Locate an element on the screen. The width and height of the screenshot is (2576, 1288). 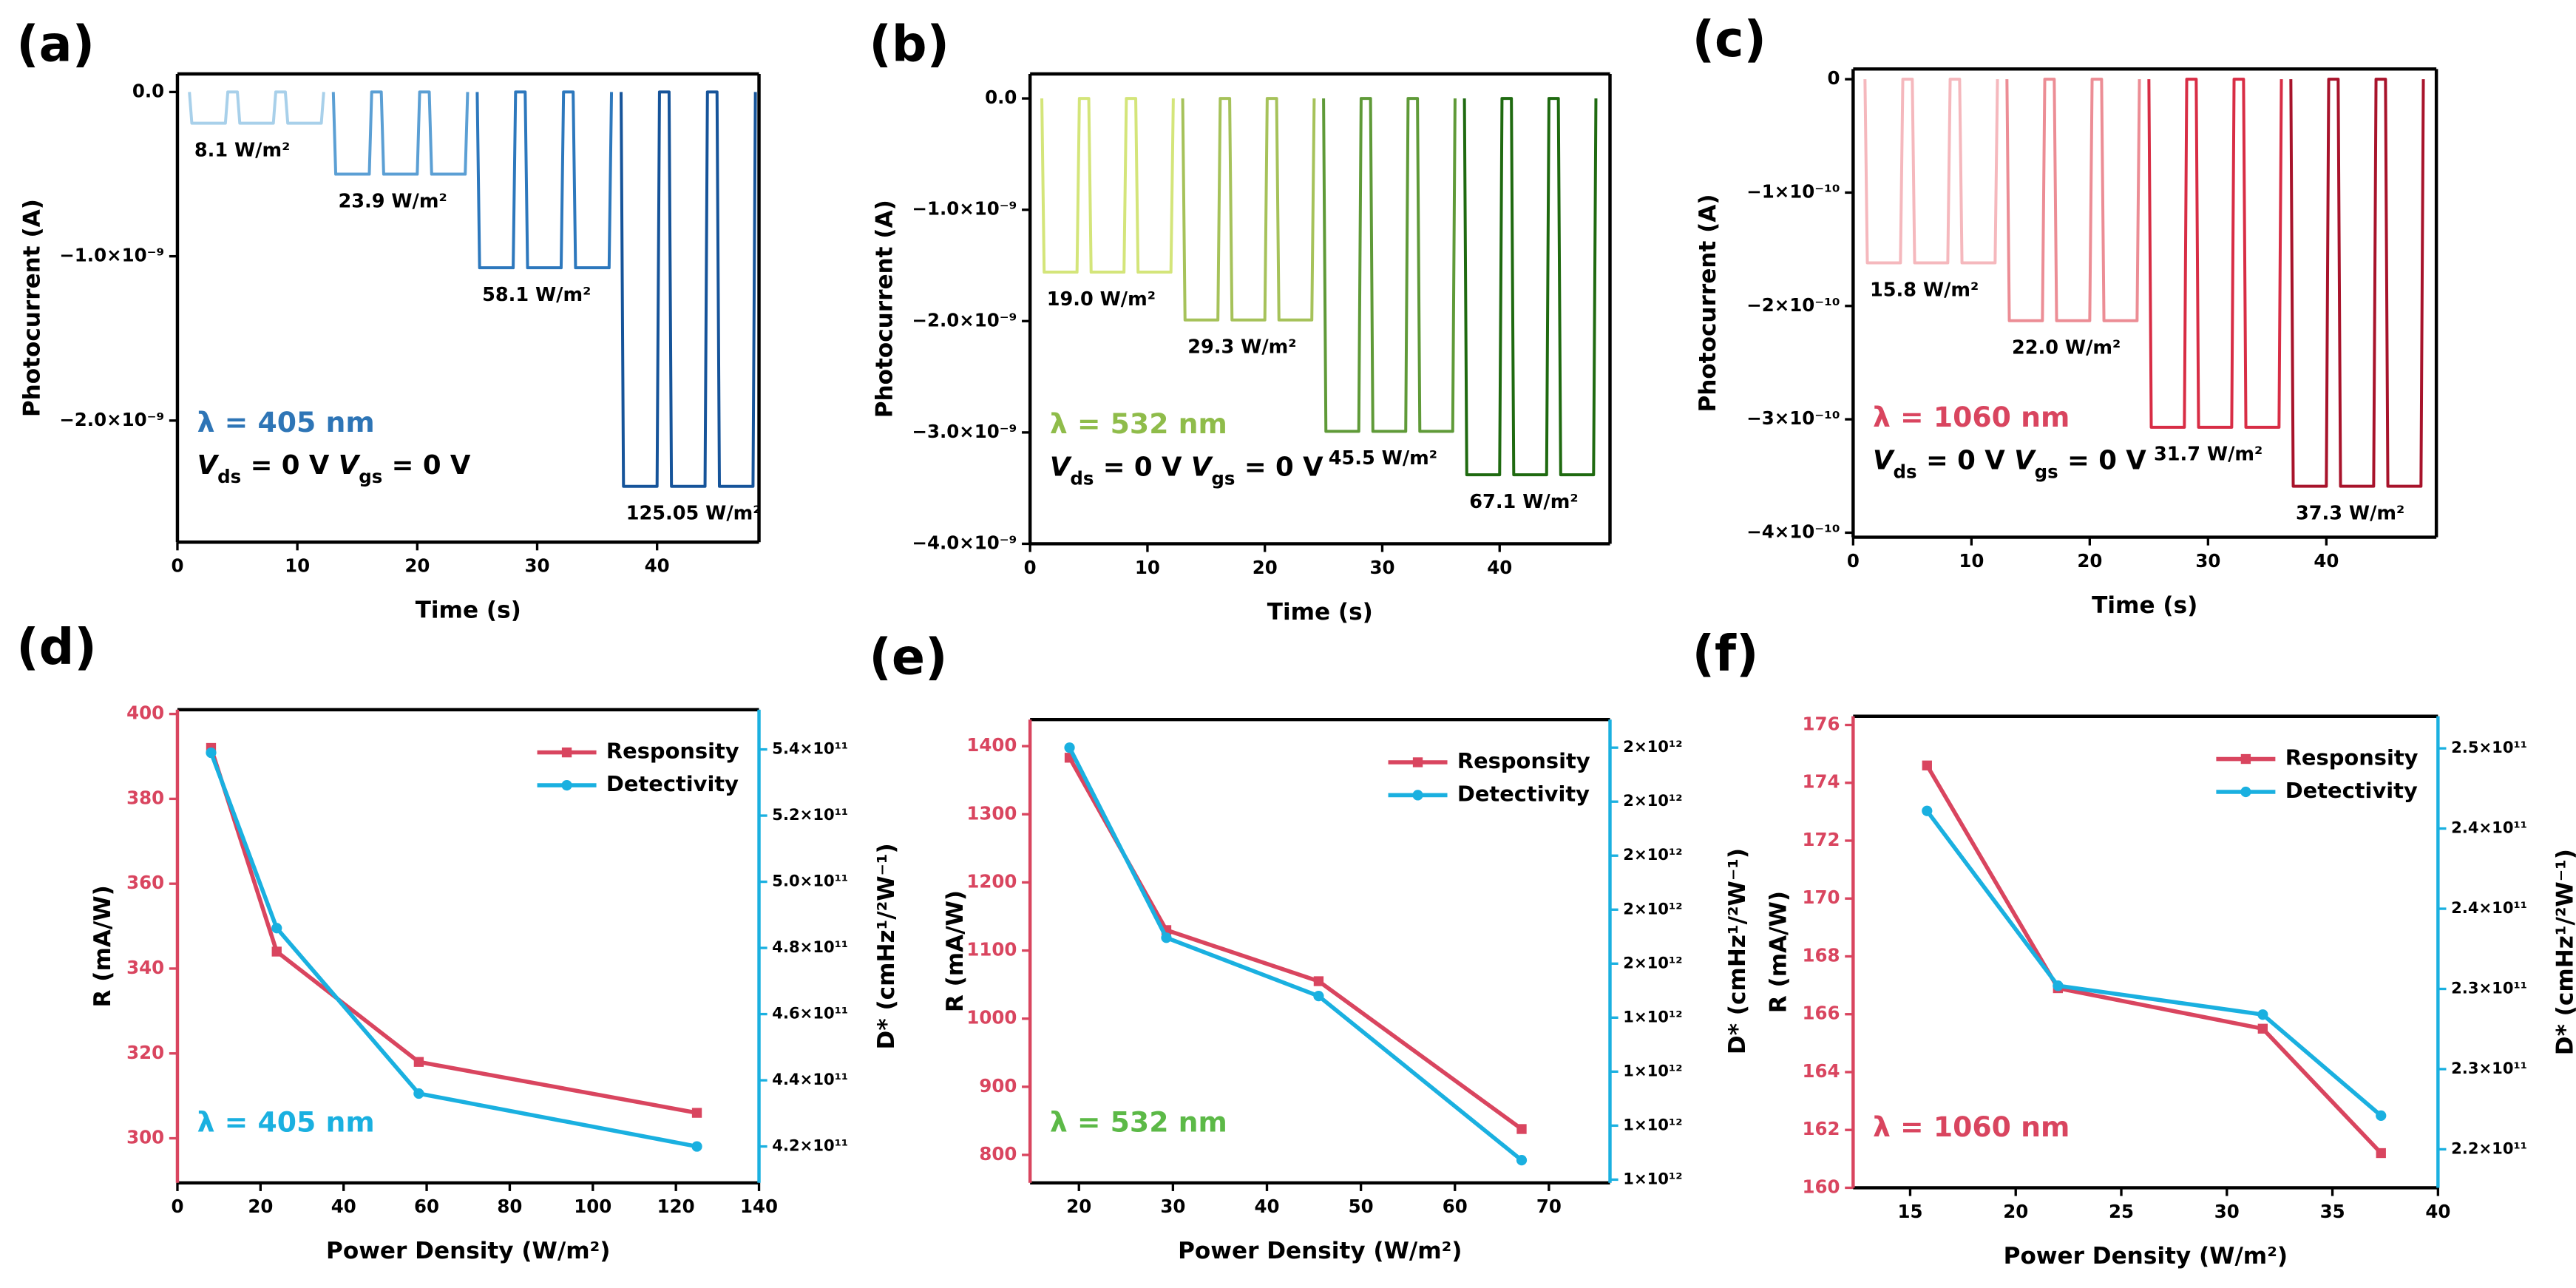
x-tick-label: 70 is located at coordinates (1549, 1206).